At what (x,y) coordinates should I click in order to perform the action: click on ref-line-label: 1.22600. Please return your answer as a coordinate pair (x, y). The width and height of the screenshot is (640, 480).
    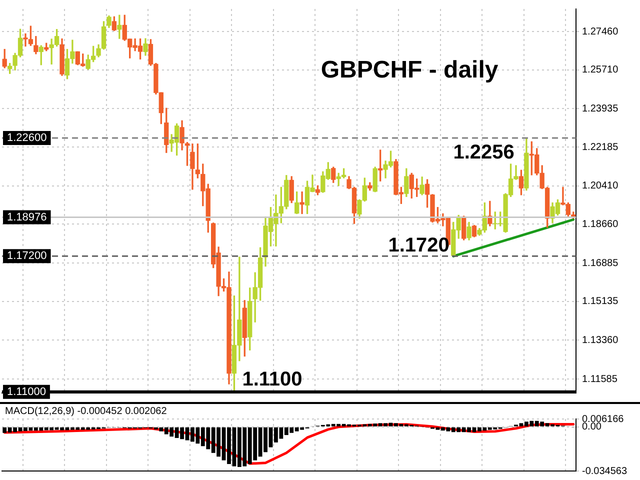
    Looking at the image, I should click on (27, 138).